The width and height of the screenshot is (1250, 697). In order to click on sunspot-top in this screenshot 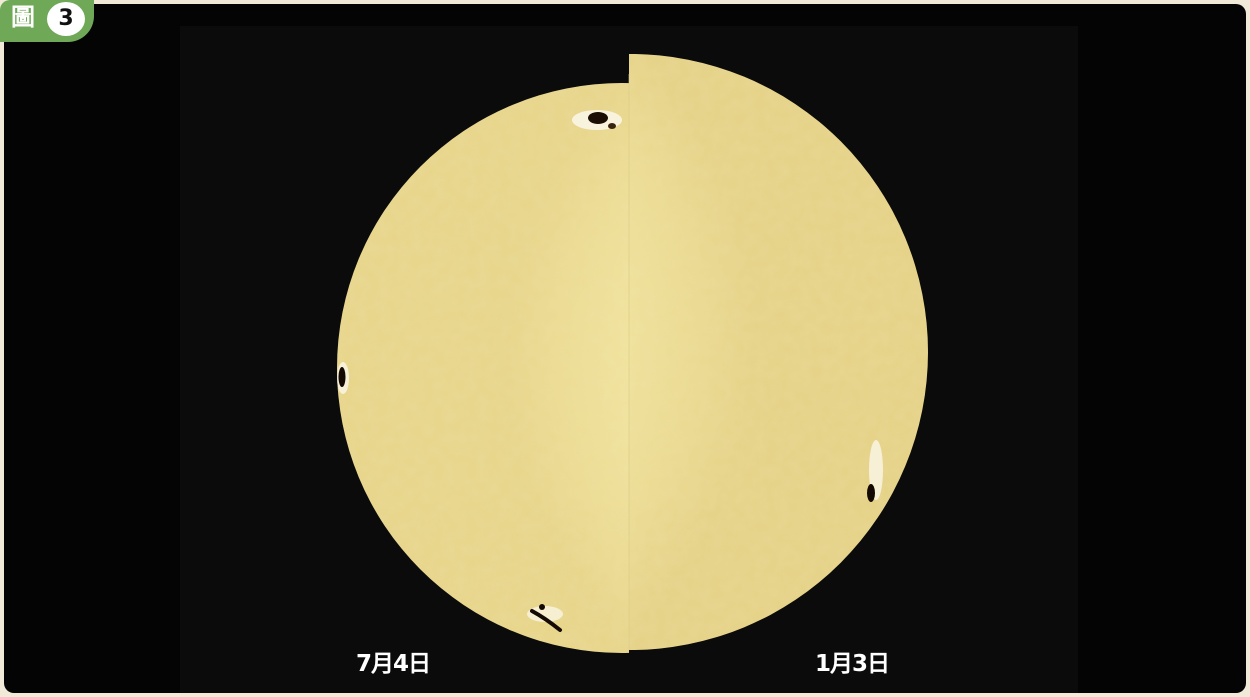, I will do `click(597, 120)`.